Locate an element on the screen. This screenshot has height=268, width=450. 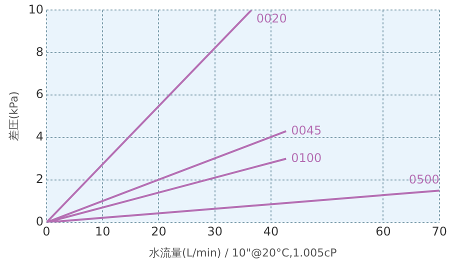
y-tick-label: 4 is located at coordinates (40, 137).